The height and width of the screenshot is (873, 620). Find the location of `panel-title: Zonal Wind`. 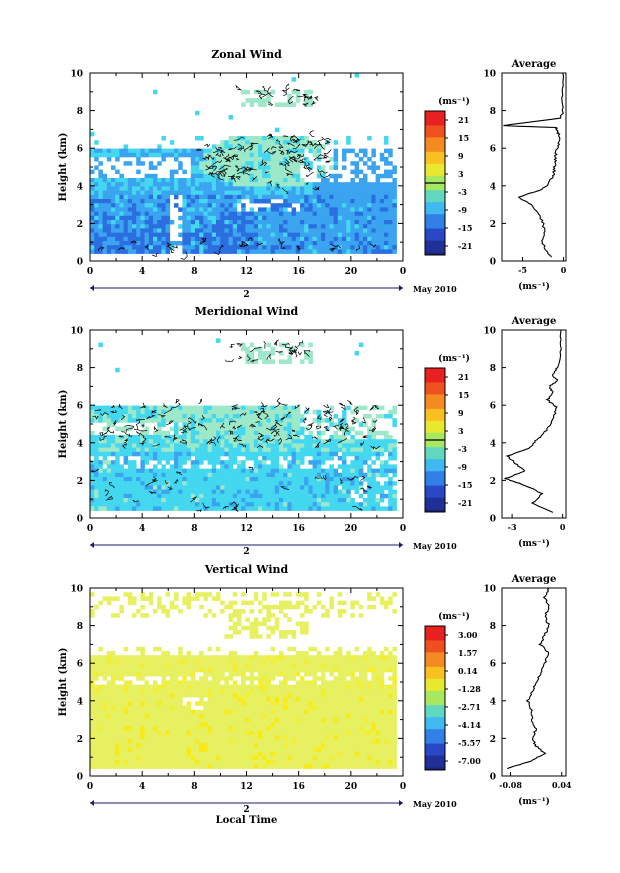

panel-title: Zonal Wind is located at coordinates (246, 54).